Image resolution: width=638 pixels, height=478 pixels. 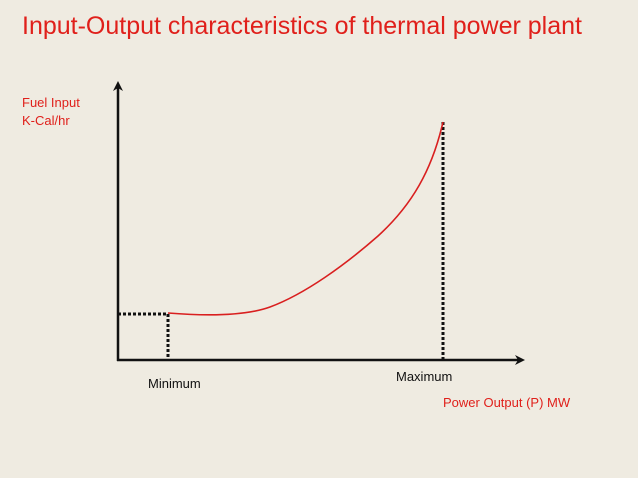 I want to click on minimum-label: Minimum, so click(x=174, y=383).